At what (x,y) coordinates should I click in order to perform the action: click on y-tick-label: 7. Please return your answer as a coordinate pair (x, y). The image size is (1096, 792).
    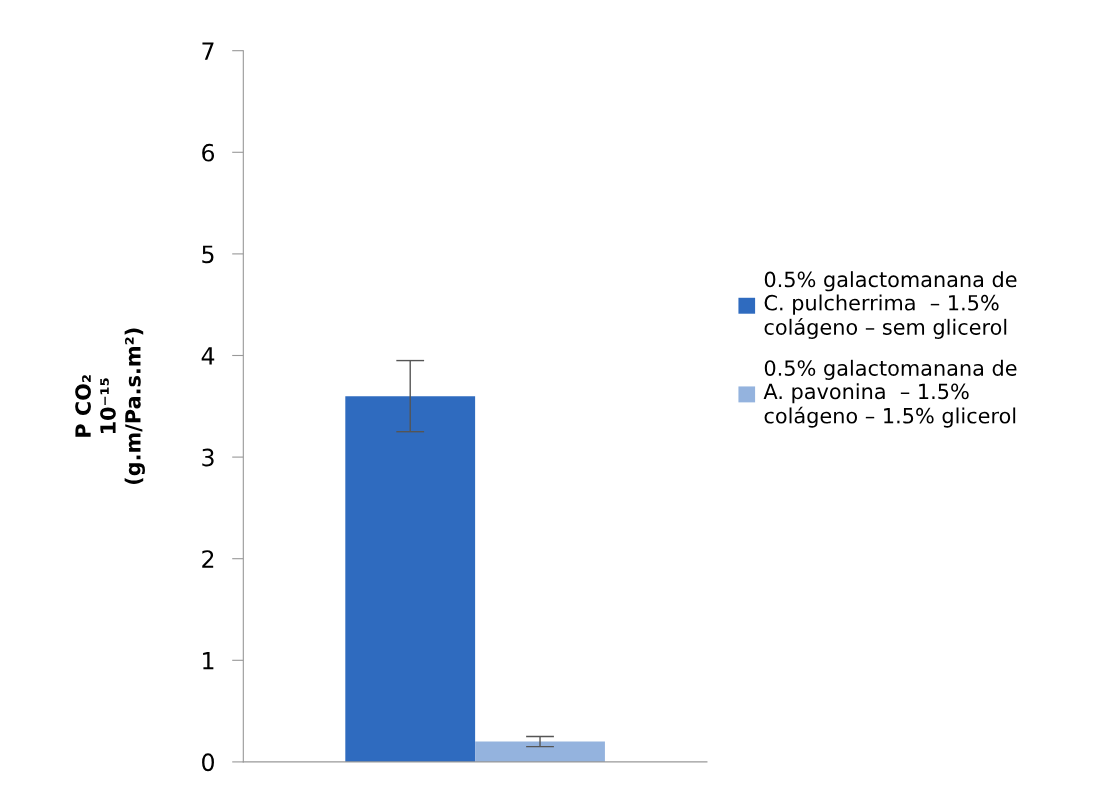
    Looking at the image, I should click on (208, 51).